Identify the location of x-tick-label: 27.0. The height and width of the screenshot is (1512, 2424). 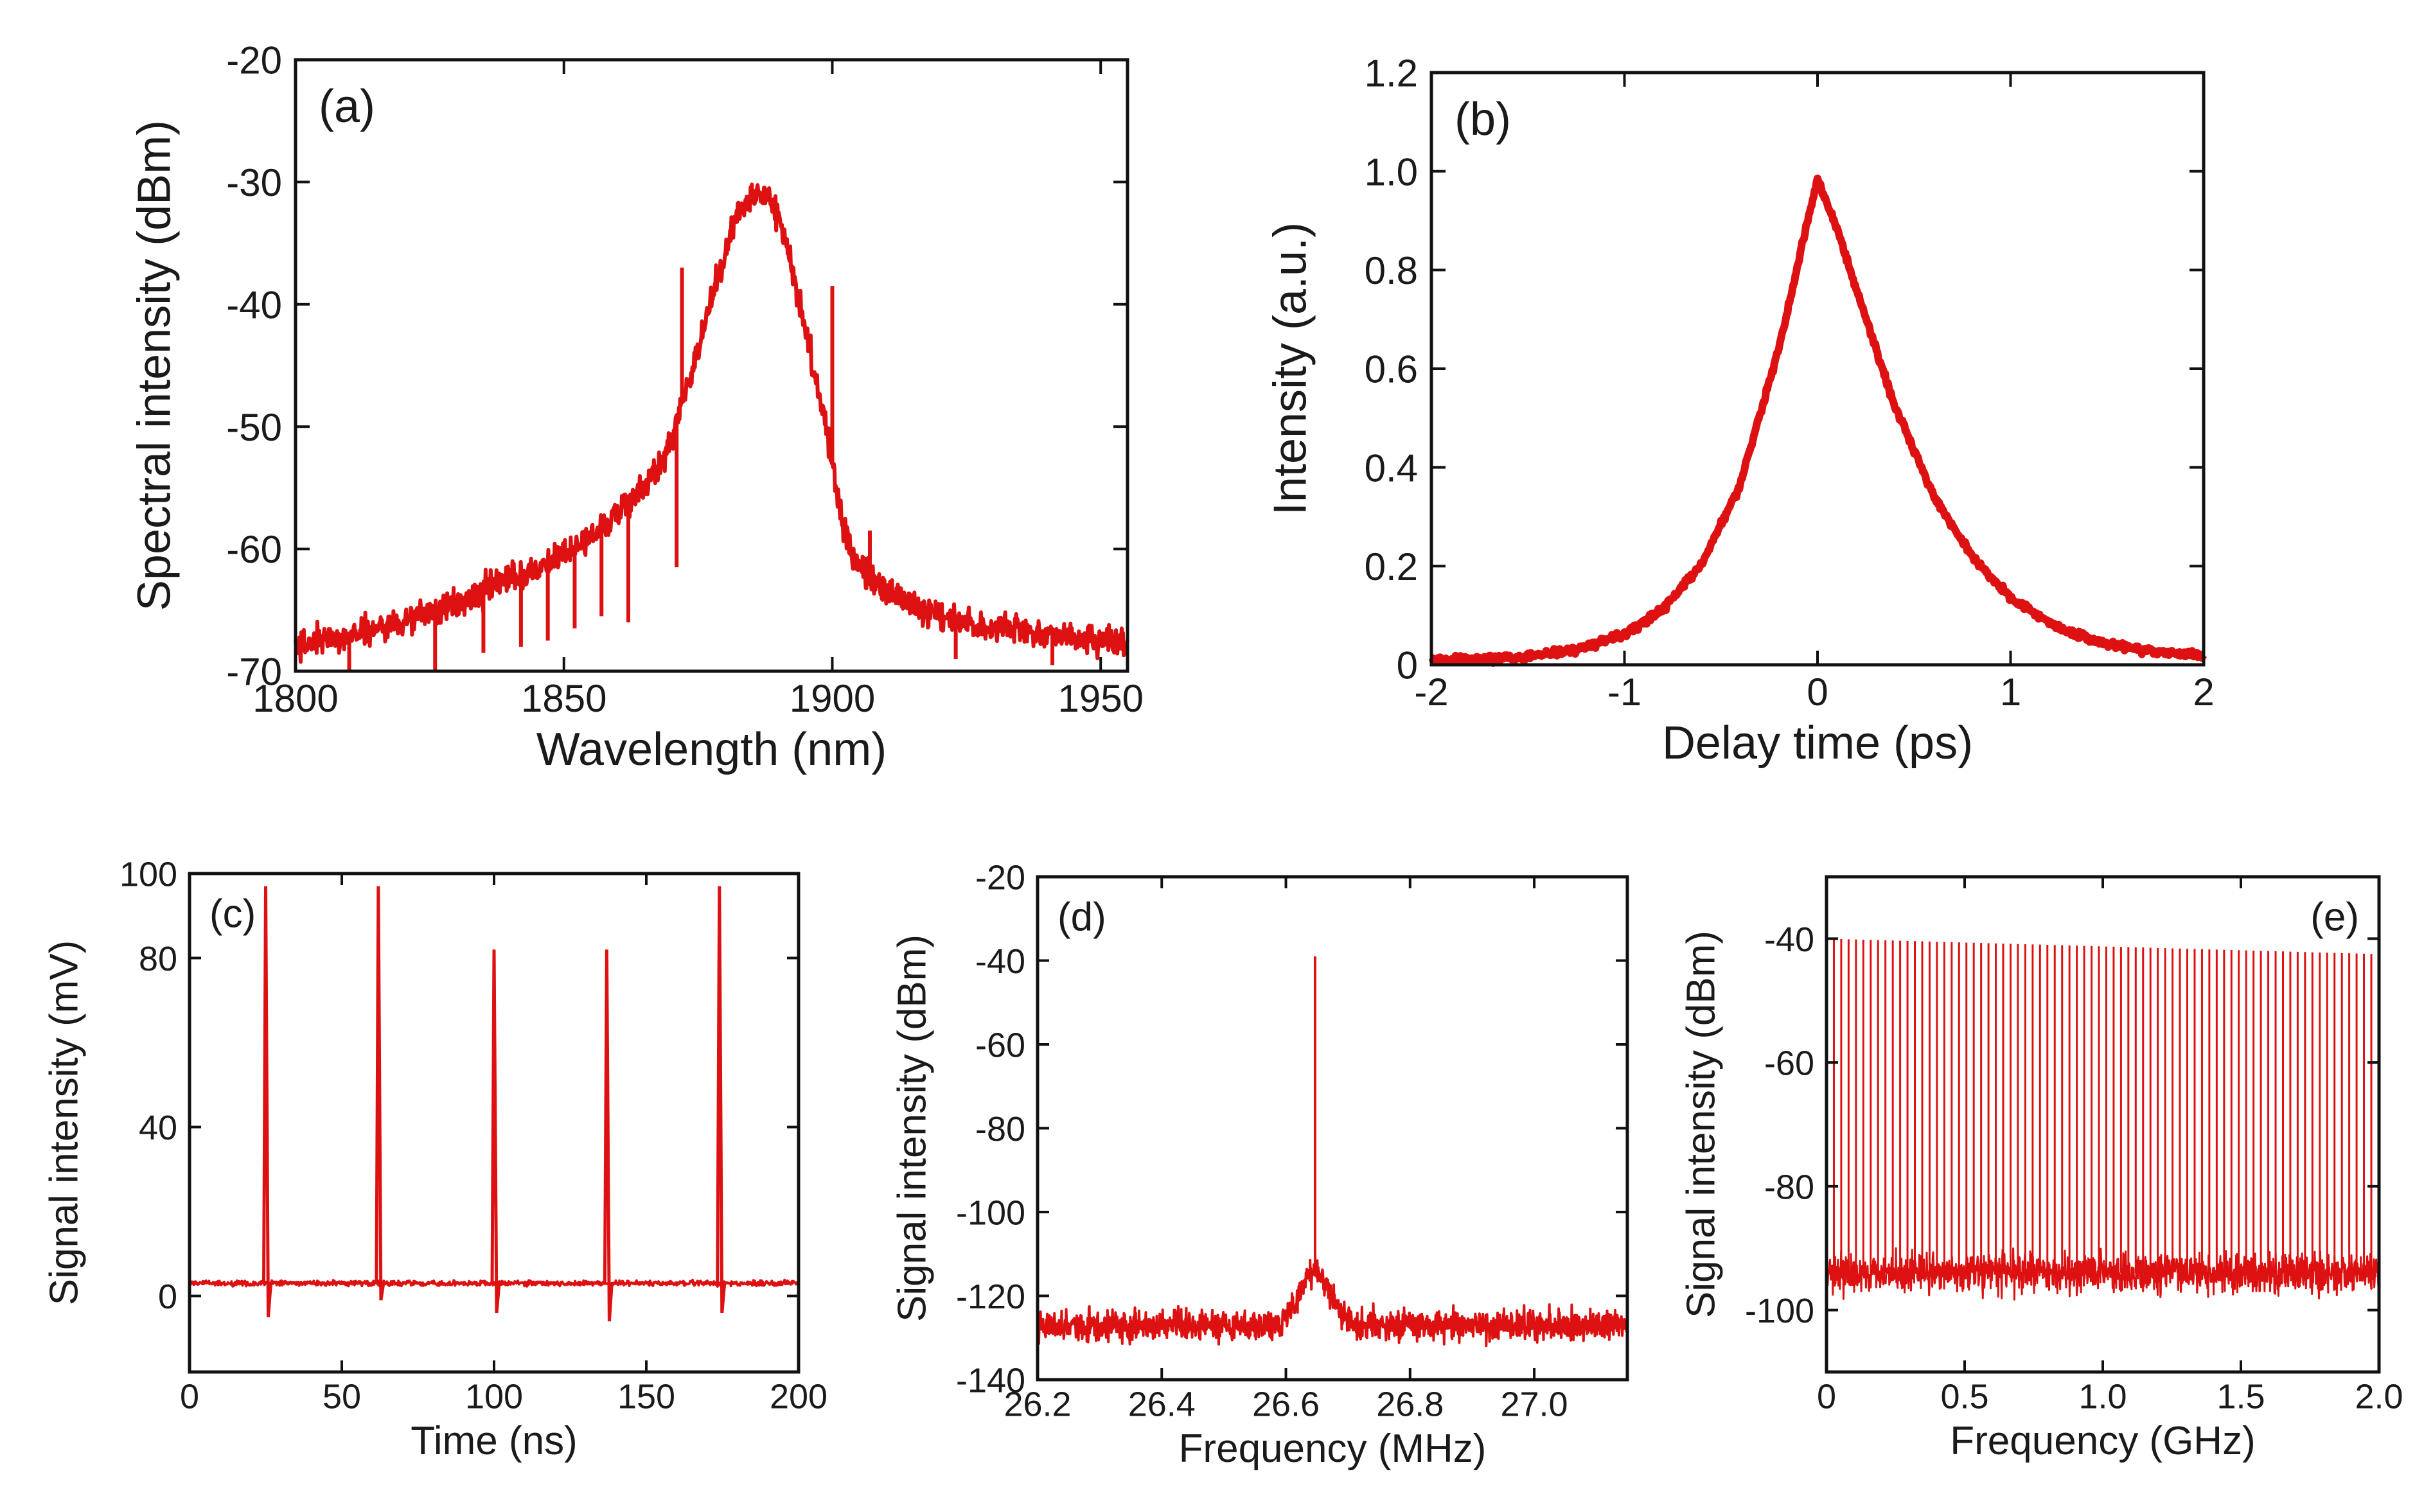
(1534, 1405).